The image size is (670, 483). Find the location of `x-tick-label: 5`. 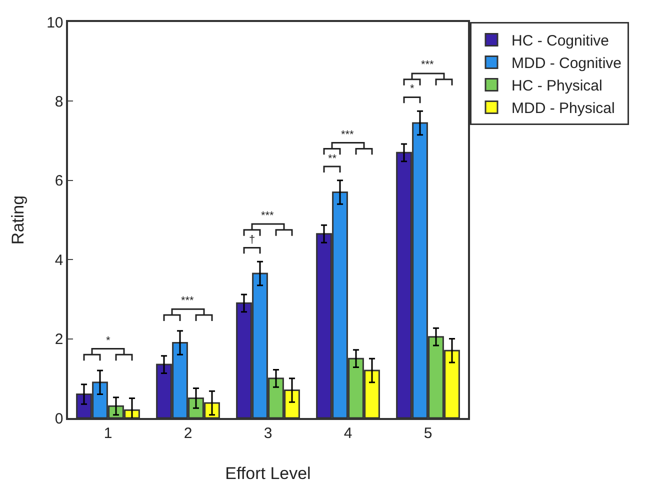

x-tick-label: 5 is located at coordinates (428, 433).